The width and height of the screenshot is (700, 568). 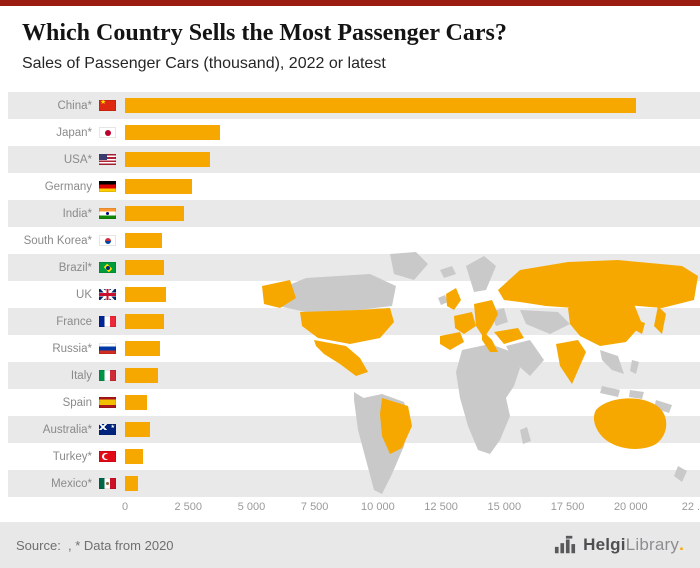 What do you see at coordinates (107, 402) in the screenshot?
I see `es-flag-icon` at bounding box center [107, 402].